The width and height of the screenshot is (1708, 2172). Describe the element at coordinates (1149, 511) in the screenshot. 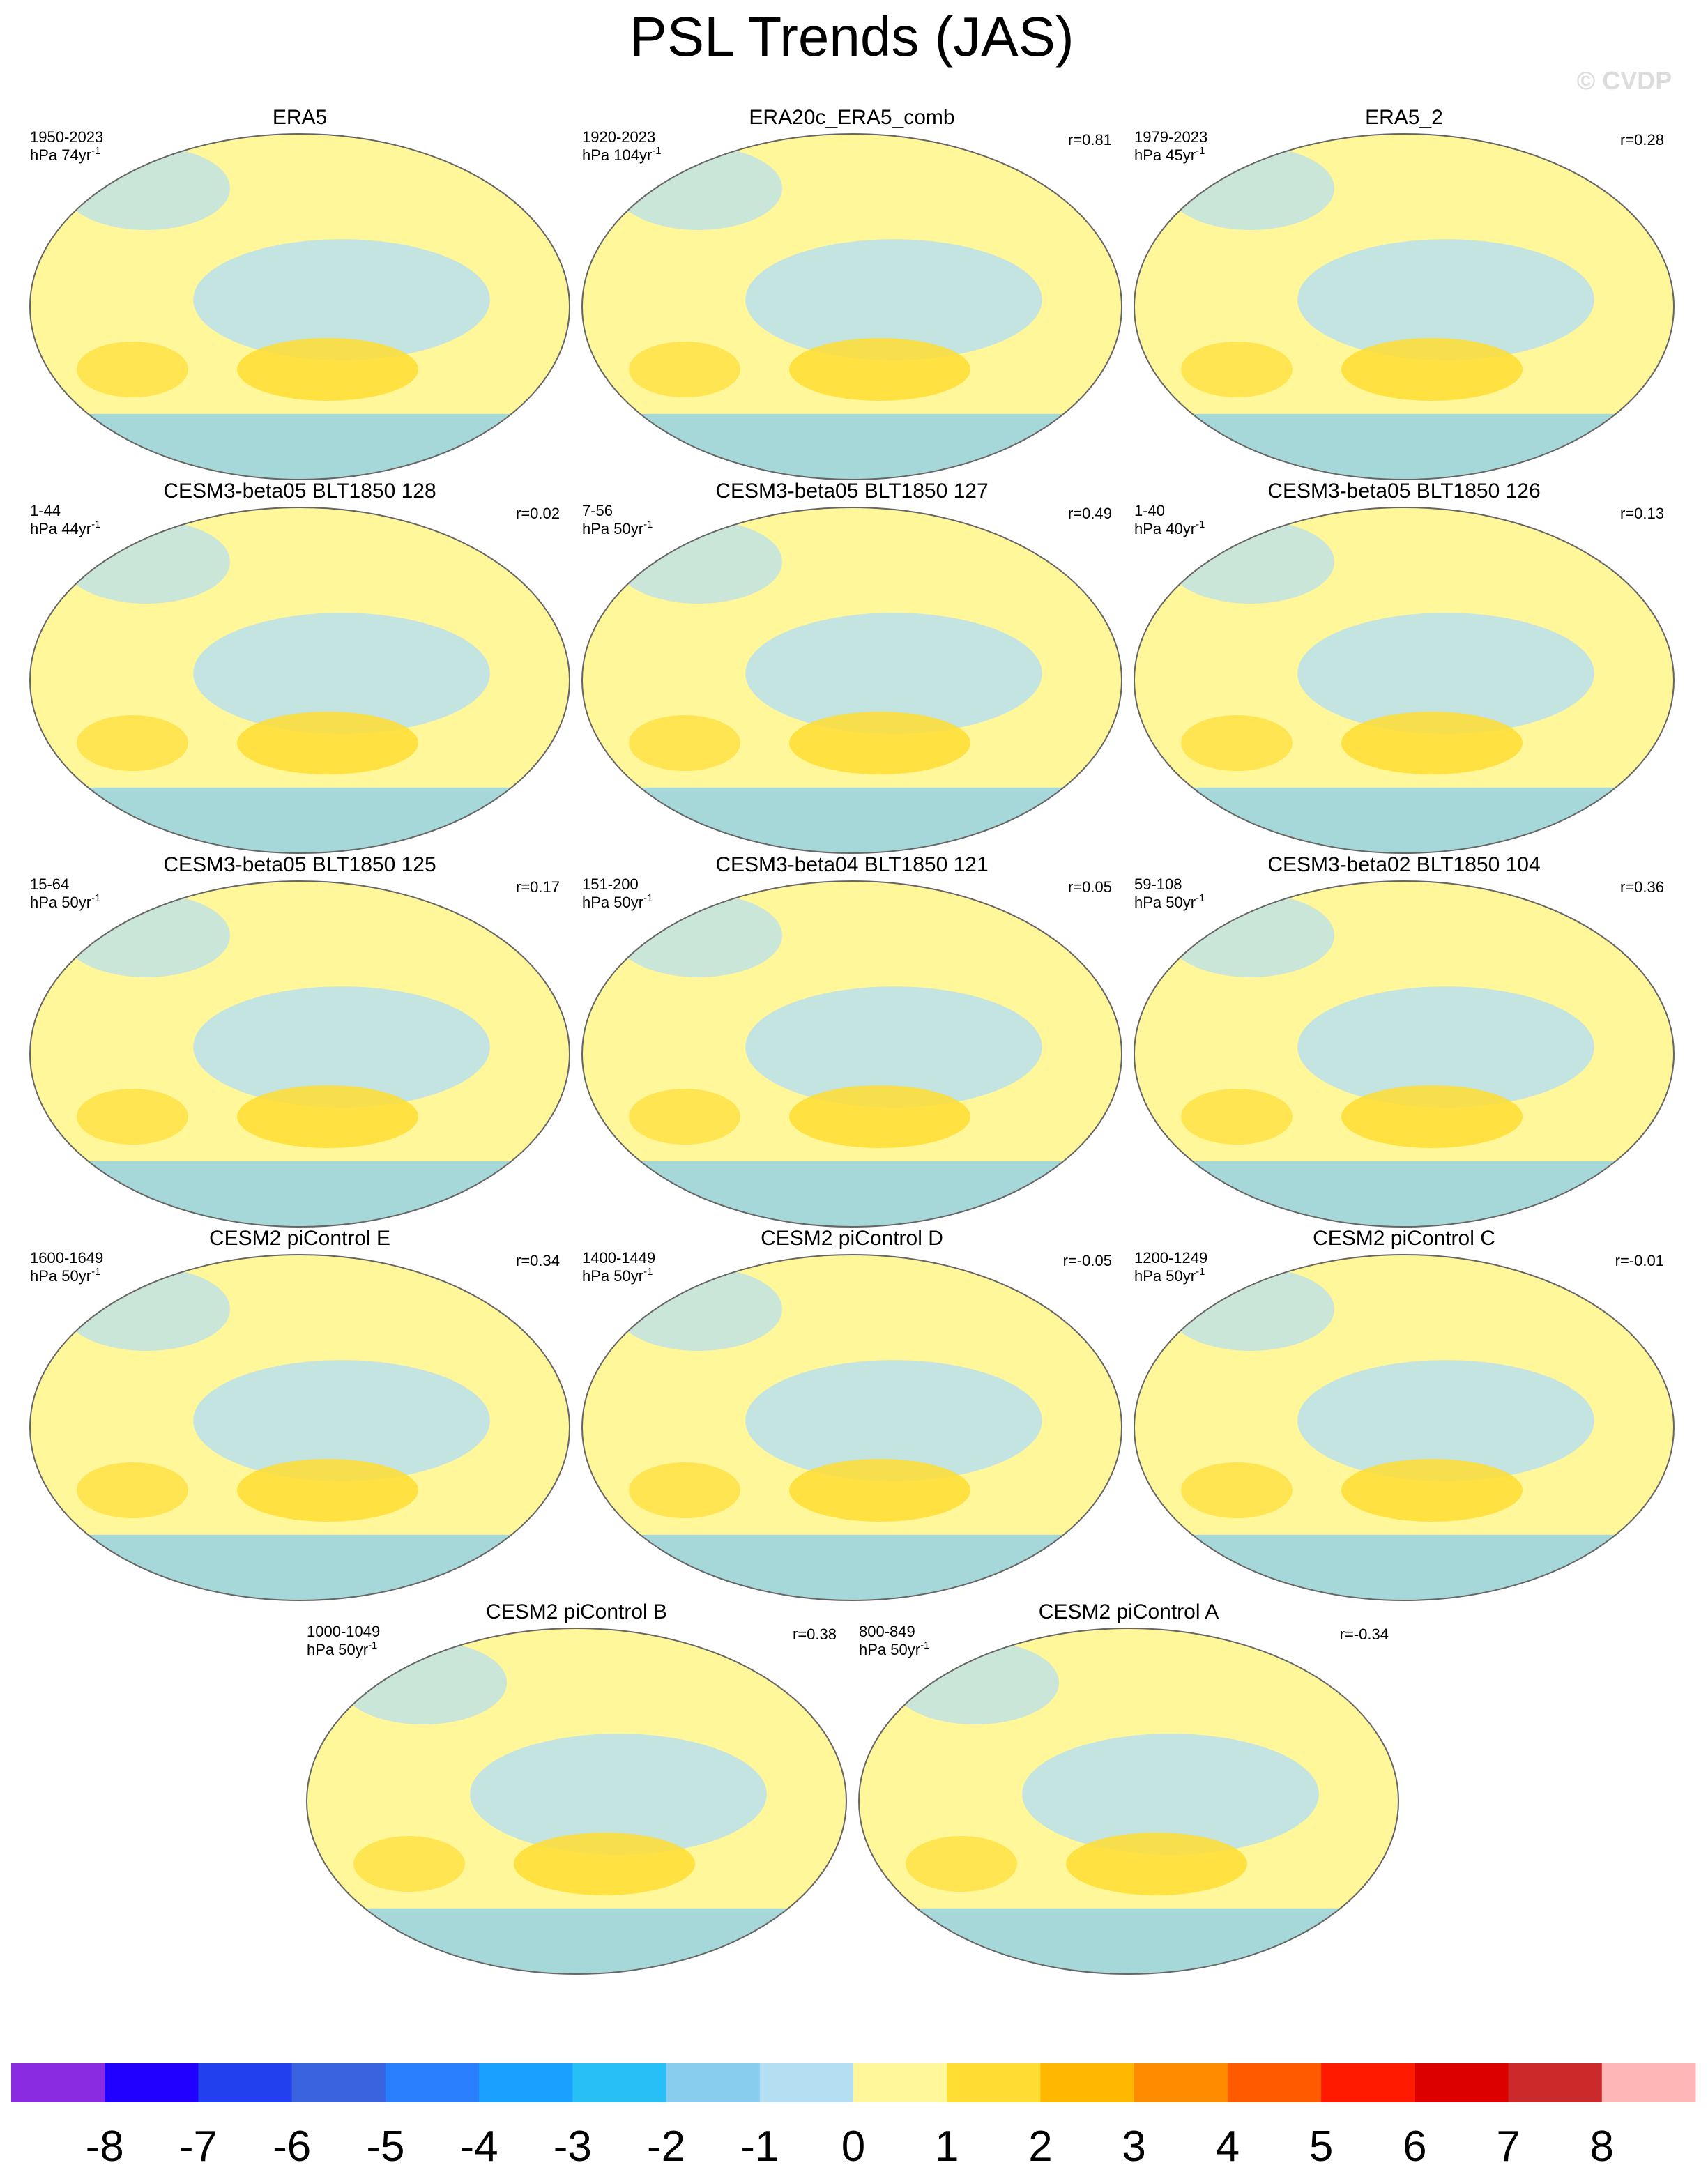

I see `period-label: 1-40` at that location.